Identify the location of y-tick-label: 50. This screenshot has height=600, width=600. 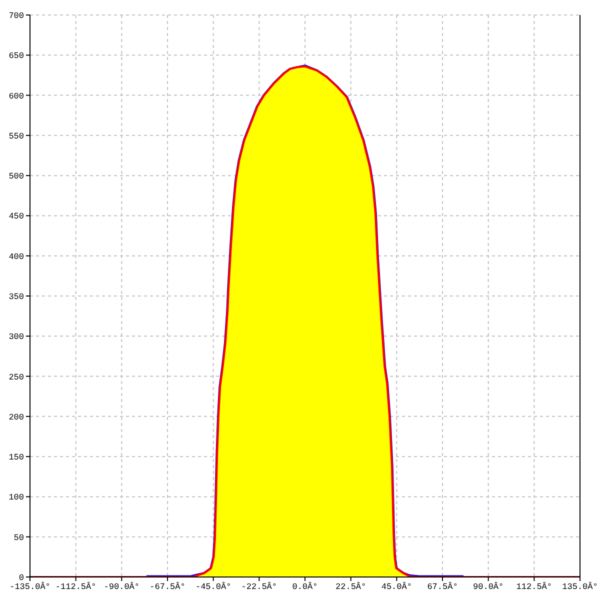
(19, 537).